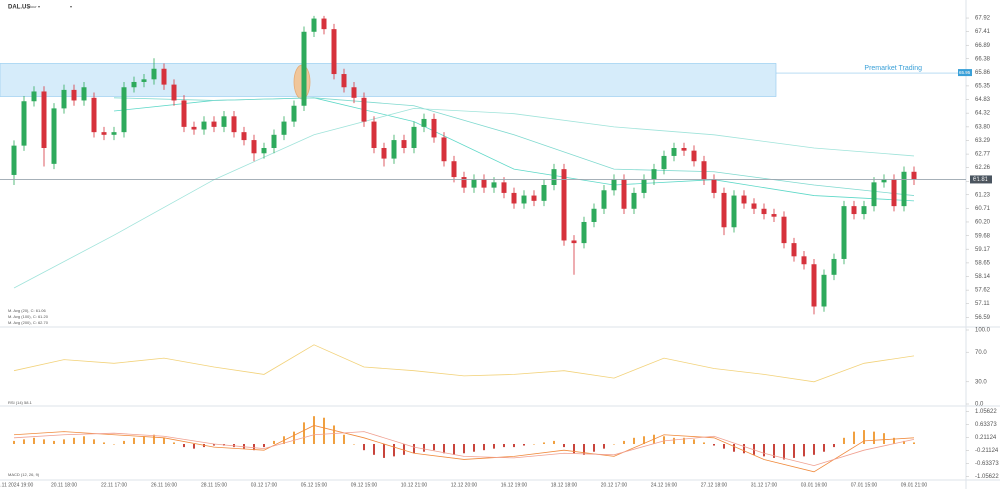 This screenshot has height=489, width=1000. I want to click on y-tick-label: 100.0, so click(983, 331).